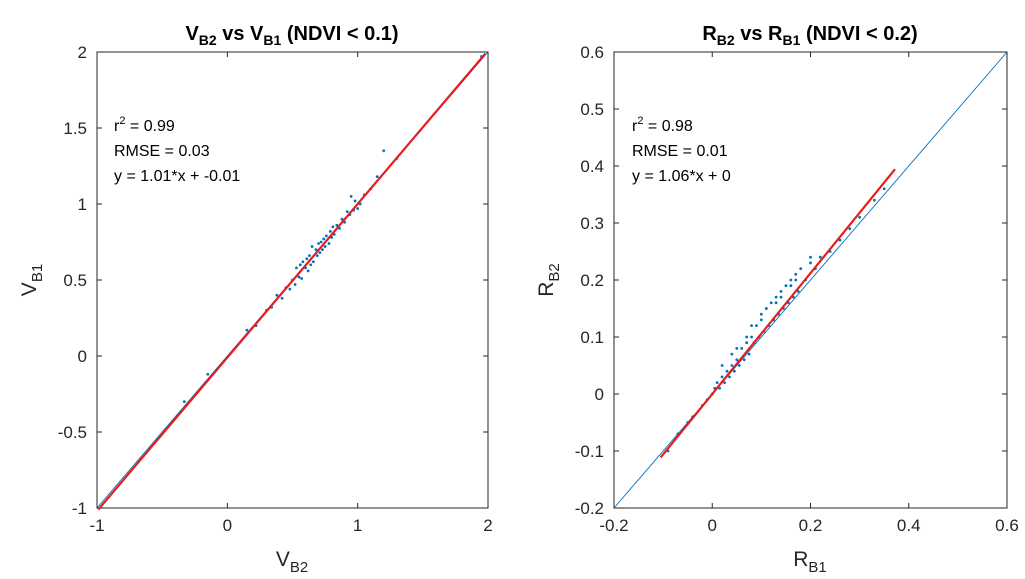  Describe the element at coordinates (291, 35) in the screenshot. I see `chart-title: VB2 vs VB1 (NDVI < 0.1)` at that location.